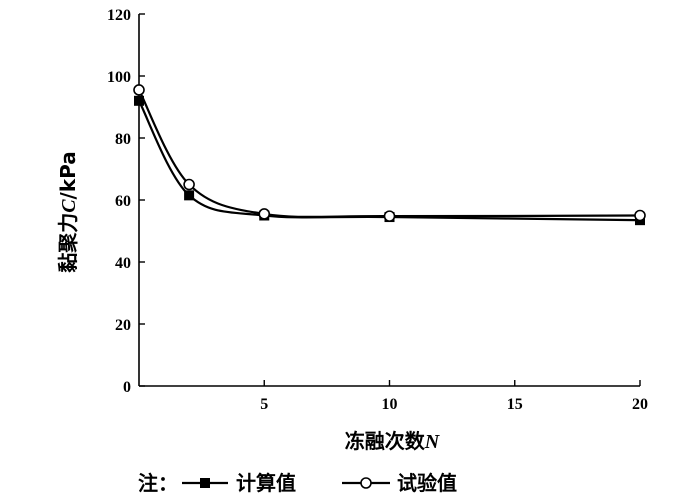 The image size is (700, 503). I want to click on y-axis-title-prefix: 黏聚力, so click(68, 243).